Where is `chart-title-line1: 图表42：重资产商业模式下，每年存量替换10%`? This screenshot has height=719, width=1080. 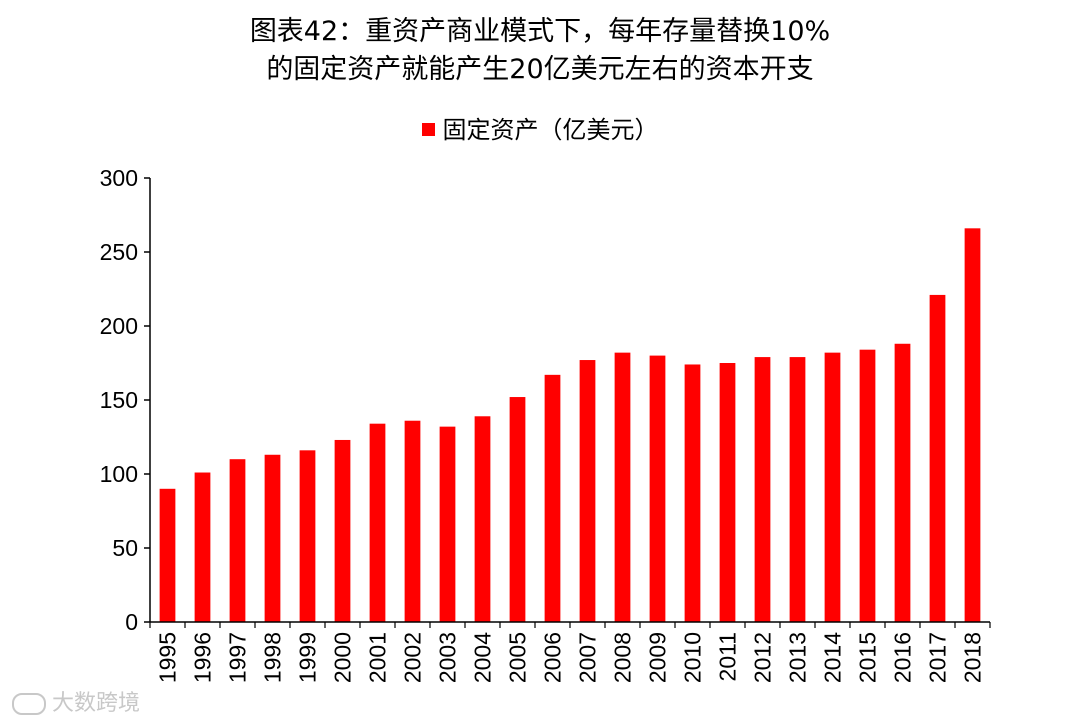 chart-title-line1: 图表42：重资产商业模式下，每年存量替换10% is located at coordinates (540, 31).